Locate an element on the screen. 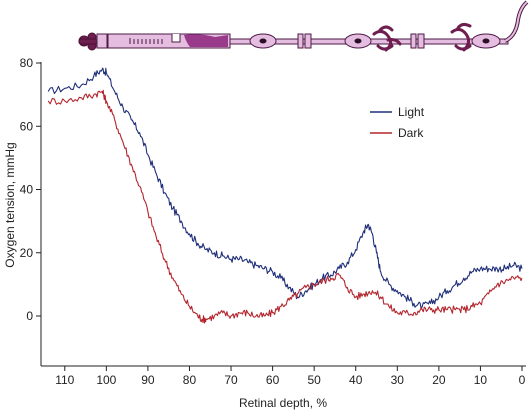  x-tick-label: 50 is located at coordinates (314, 380).